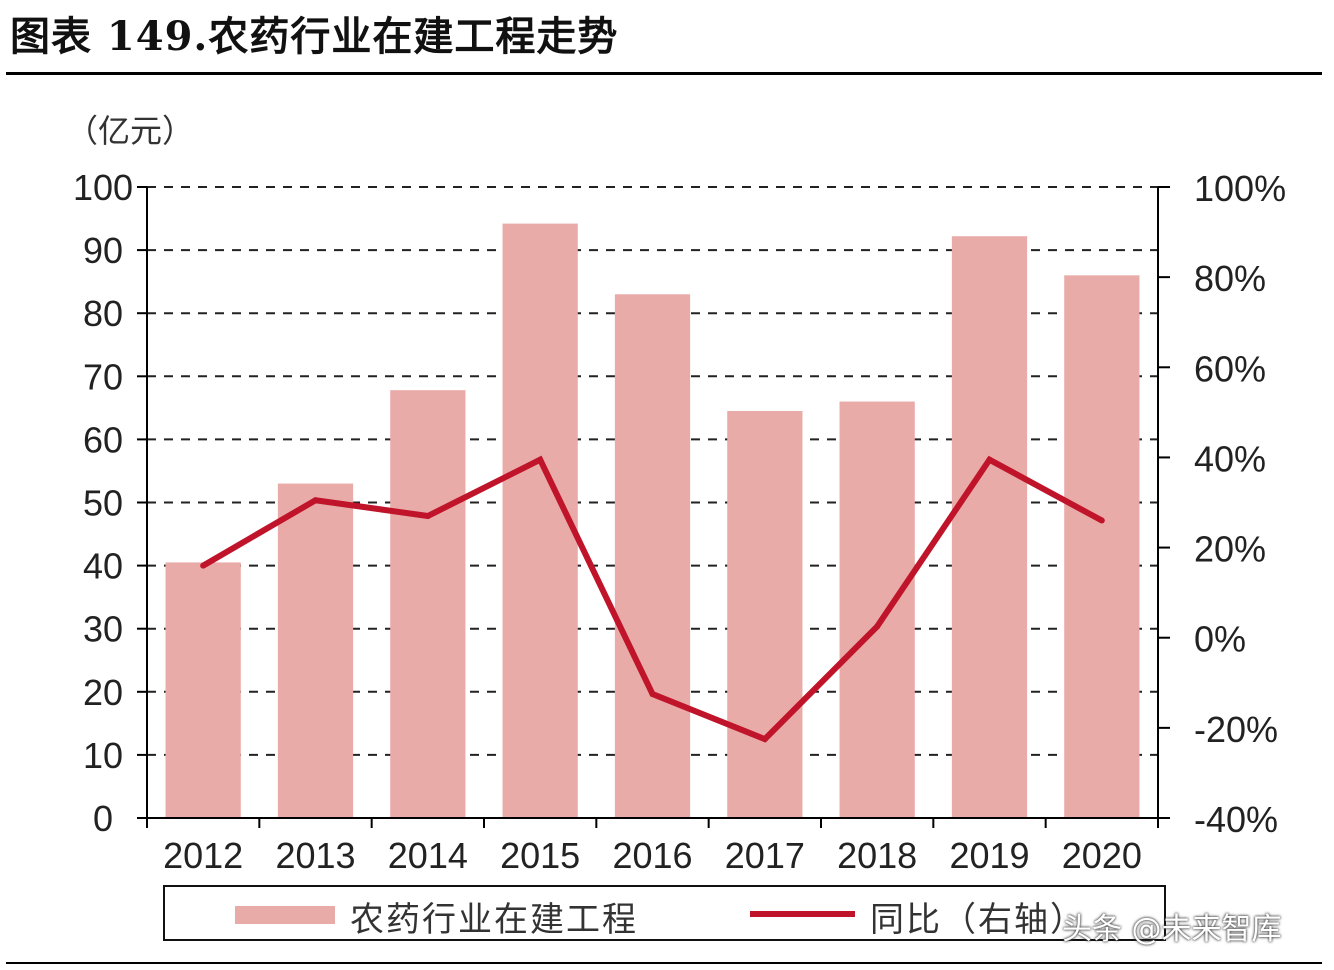 The width and height of the screenshot is (1334, 970). Describe the element at coordinates (765, 855) in the screenshot. I see `x-axis-tick-label: 2017` at that location.